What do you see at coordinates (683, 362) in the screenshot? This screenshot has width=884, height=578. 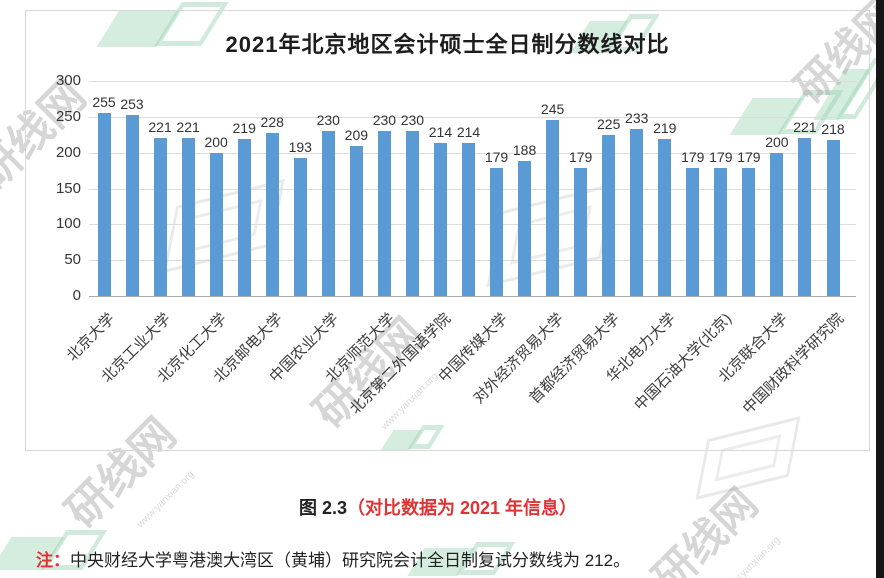 I see `x-axis-category-label: 中国石油大学(北京)` at bounding box center [683, 362].